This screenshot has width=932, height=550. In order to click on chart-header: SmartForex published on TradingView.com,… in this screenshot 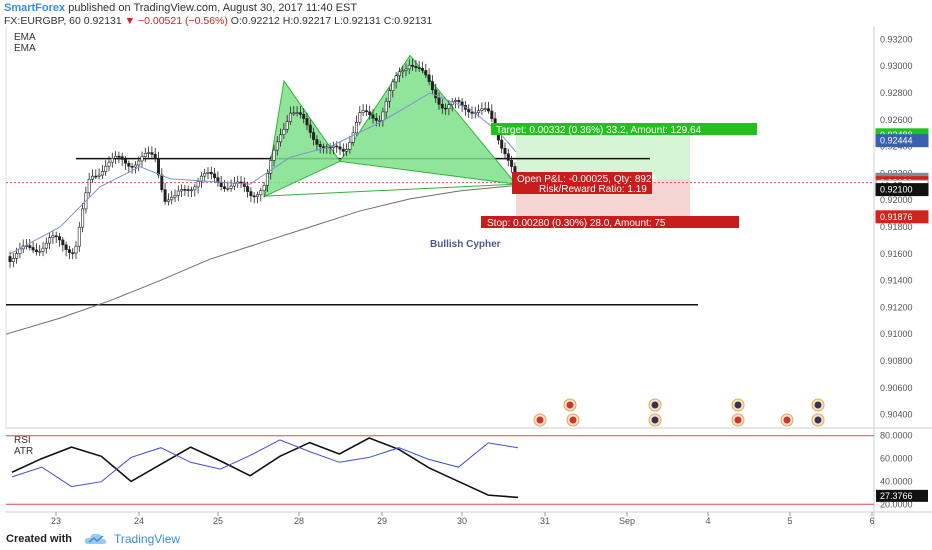, I will do `click(180, 8)`.